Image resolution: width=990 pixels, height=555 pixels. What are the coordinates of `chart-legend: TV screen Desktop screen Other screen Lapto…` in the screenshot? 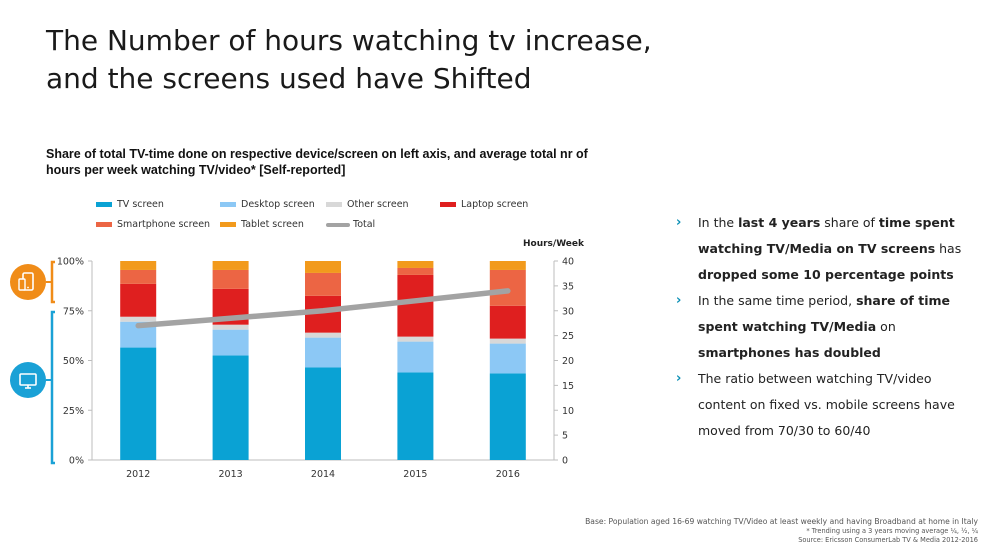 It's located at (336, 217).